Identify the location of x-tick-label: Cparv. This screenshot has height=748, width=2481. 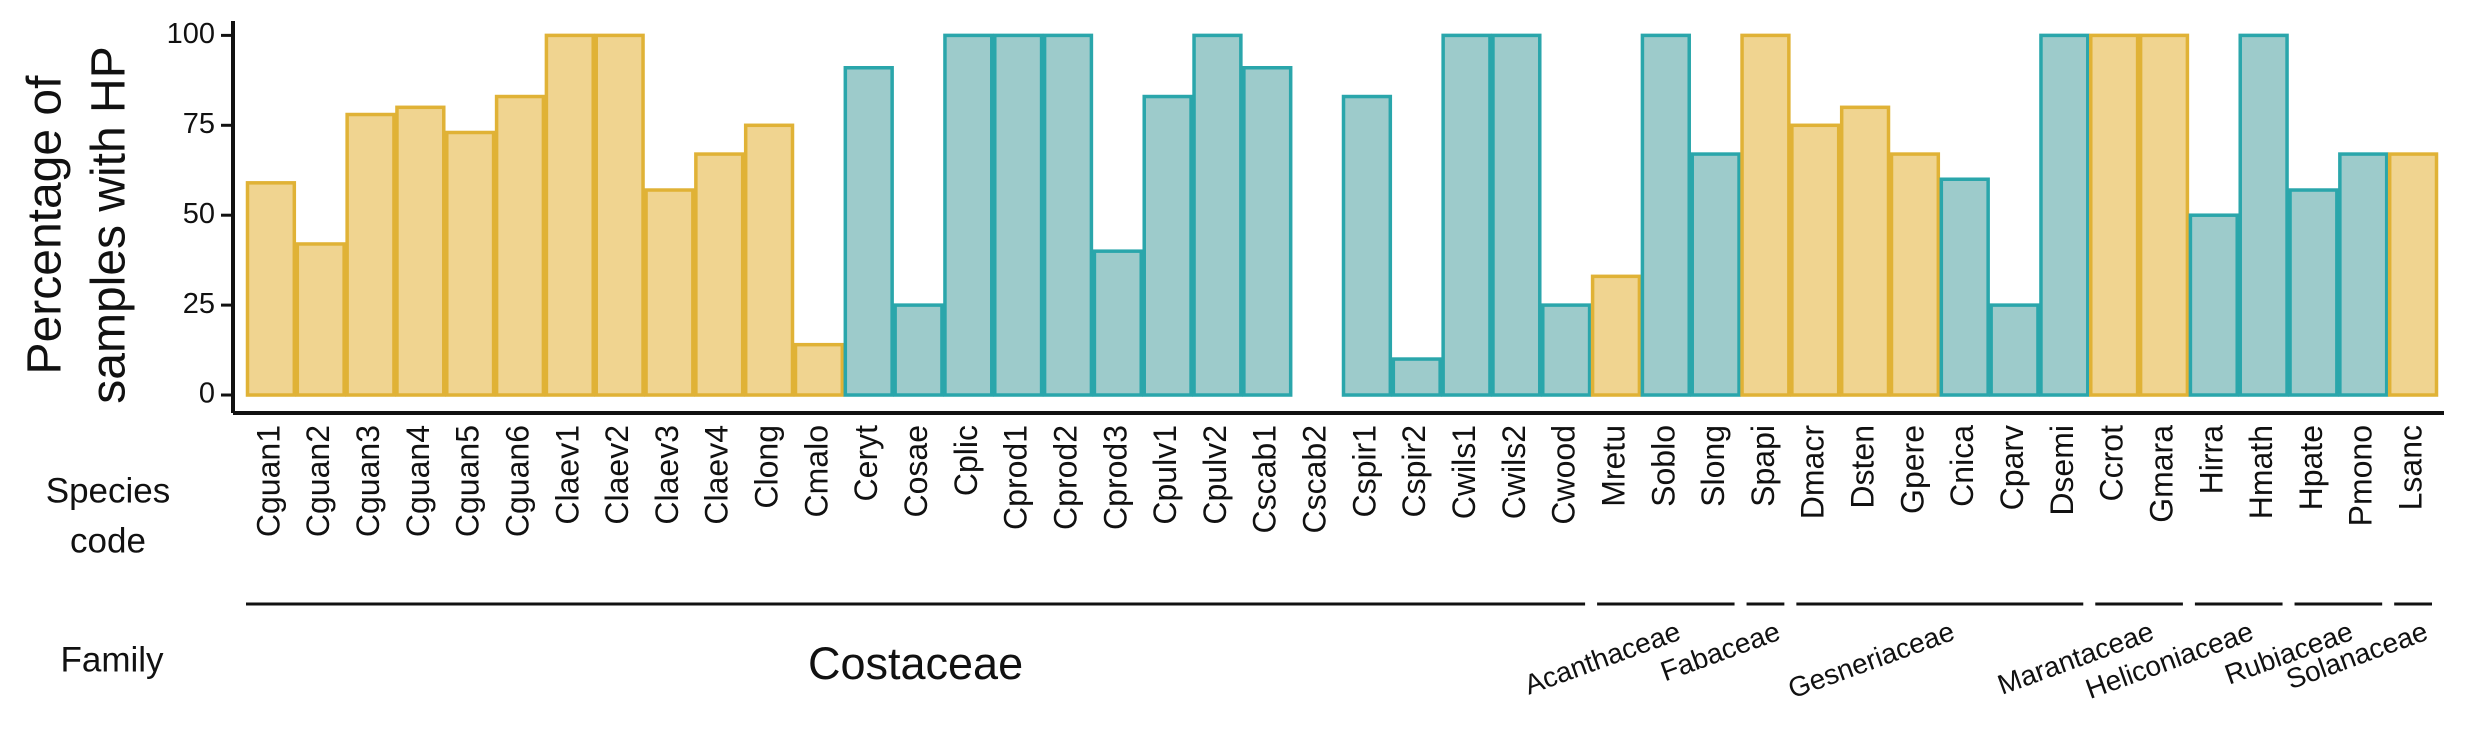
(2012, 467).